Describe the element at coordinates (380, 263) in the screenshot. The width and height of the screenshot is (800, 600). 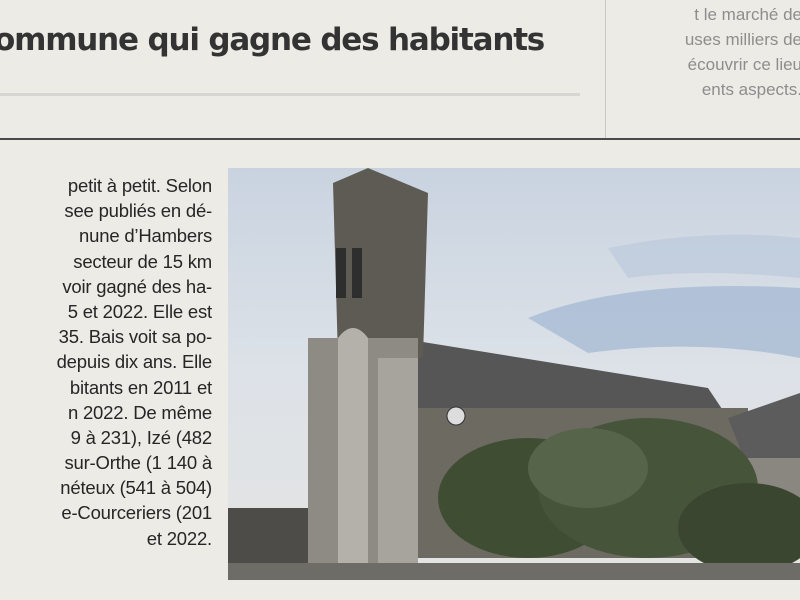
I see `bell-tower-top` at that location.